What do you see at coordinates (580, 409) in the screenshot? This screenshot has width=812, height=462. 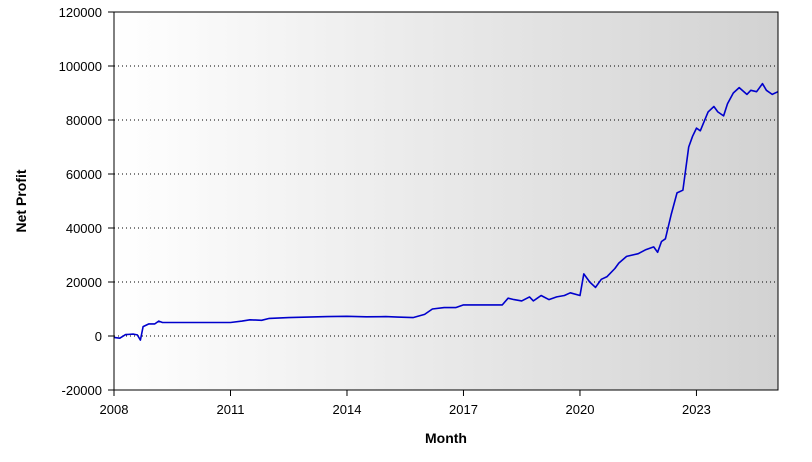 I see `x-tick-label: 2020` at bounding box center [580, 409].